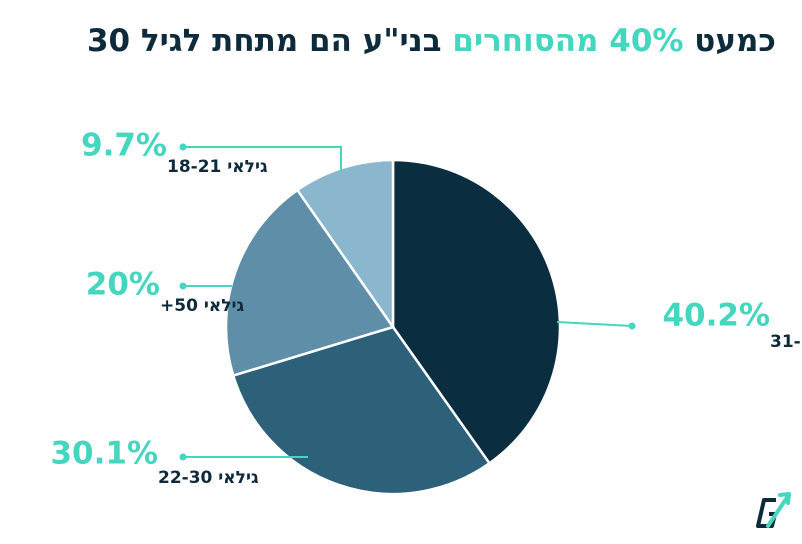 The height and width of the screenshot is (544, 802). I want to click on slice-value-label: 20%, so click(123, 285).